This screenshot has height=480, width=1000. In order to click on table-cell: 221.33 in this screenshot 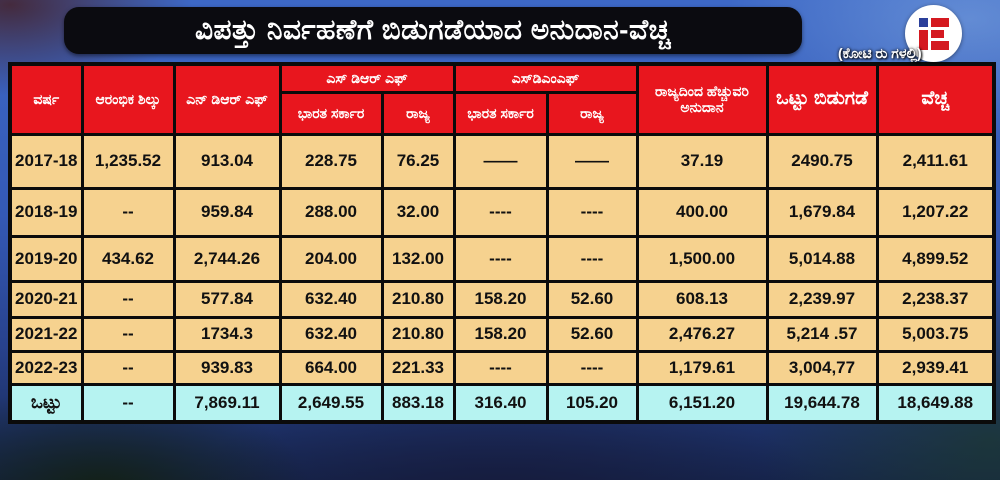, I will do `click(418, 367)`.